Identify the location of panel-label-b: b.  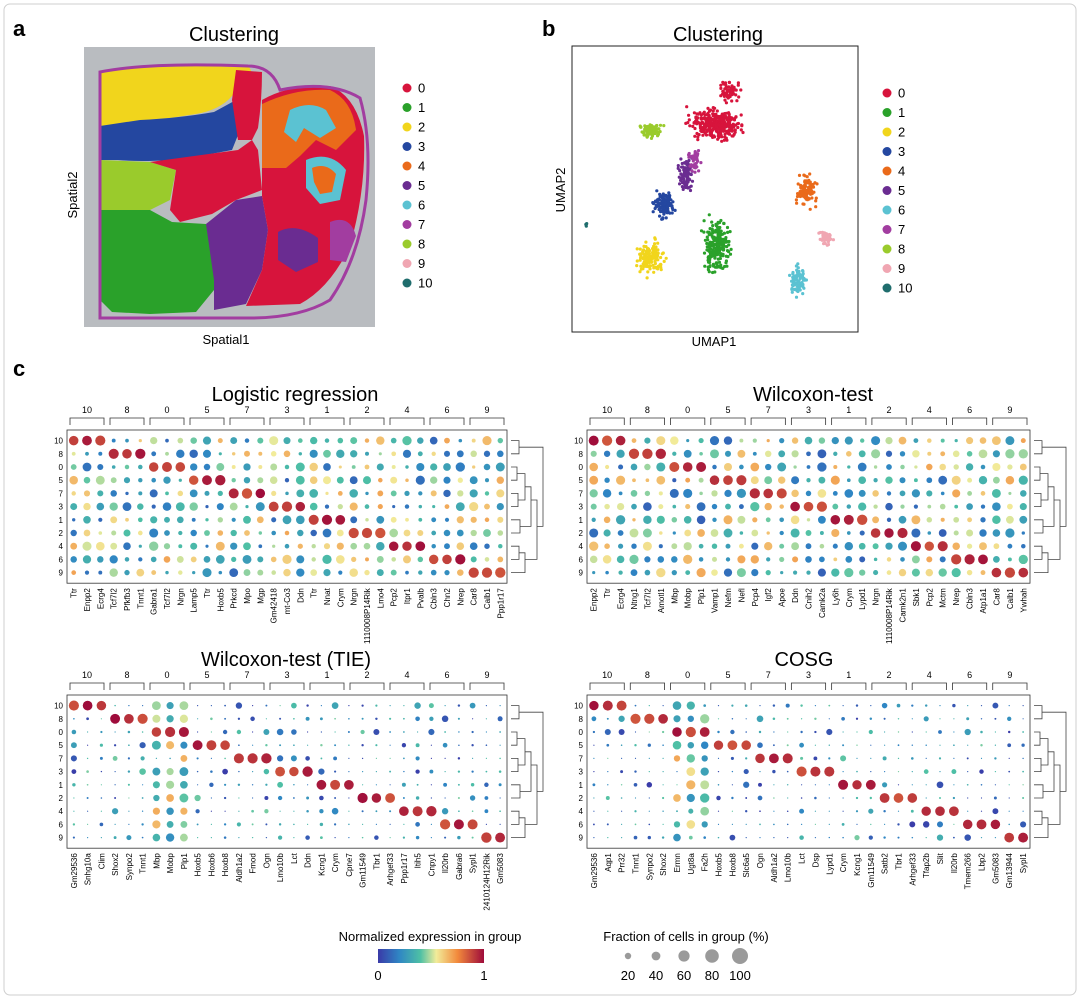
(548, 28).